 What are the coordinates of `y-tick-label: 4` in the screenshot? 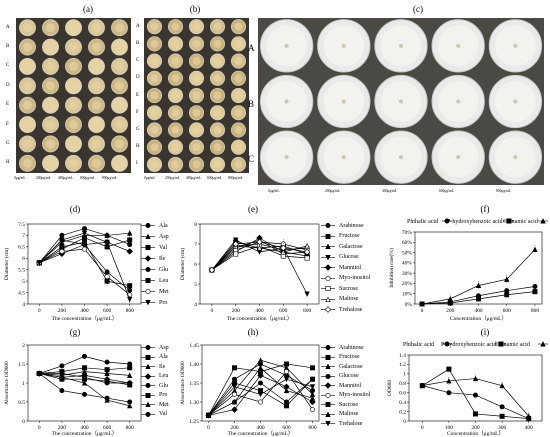 It's located at (23, 305).